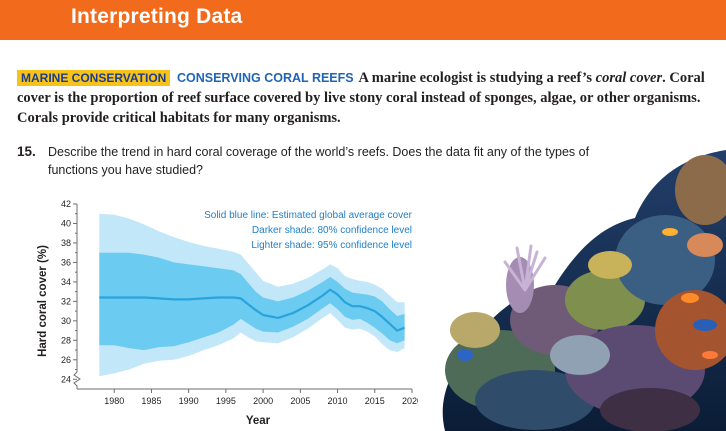  Describe the element at coordinates (26, 151) in the screenshot. I see `exercise-number: 15.` at that location.